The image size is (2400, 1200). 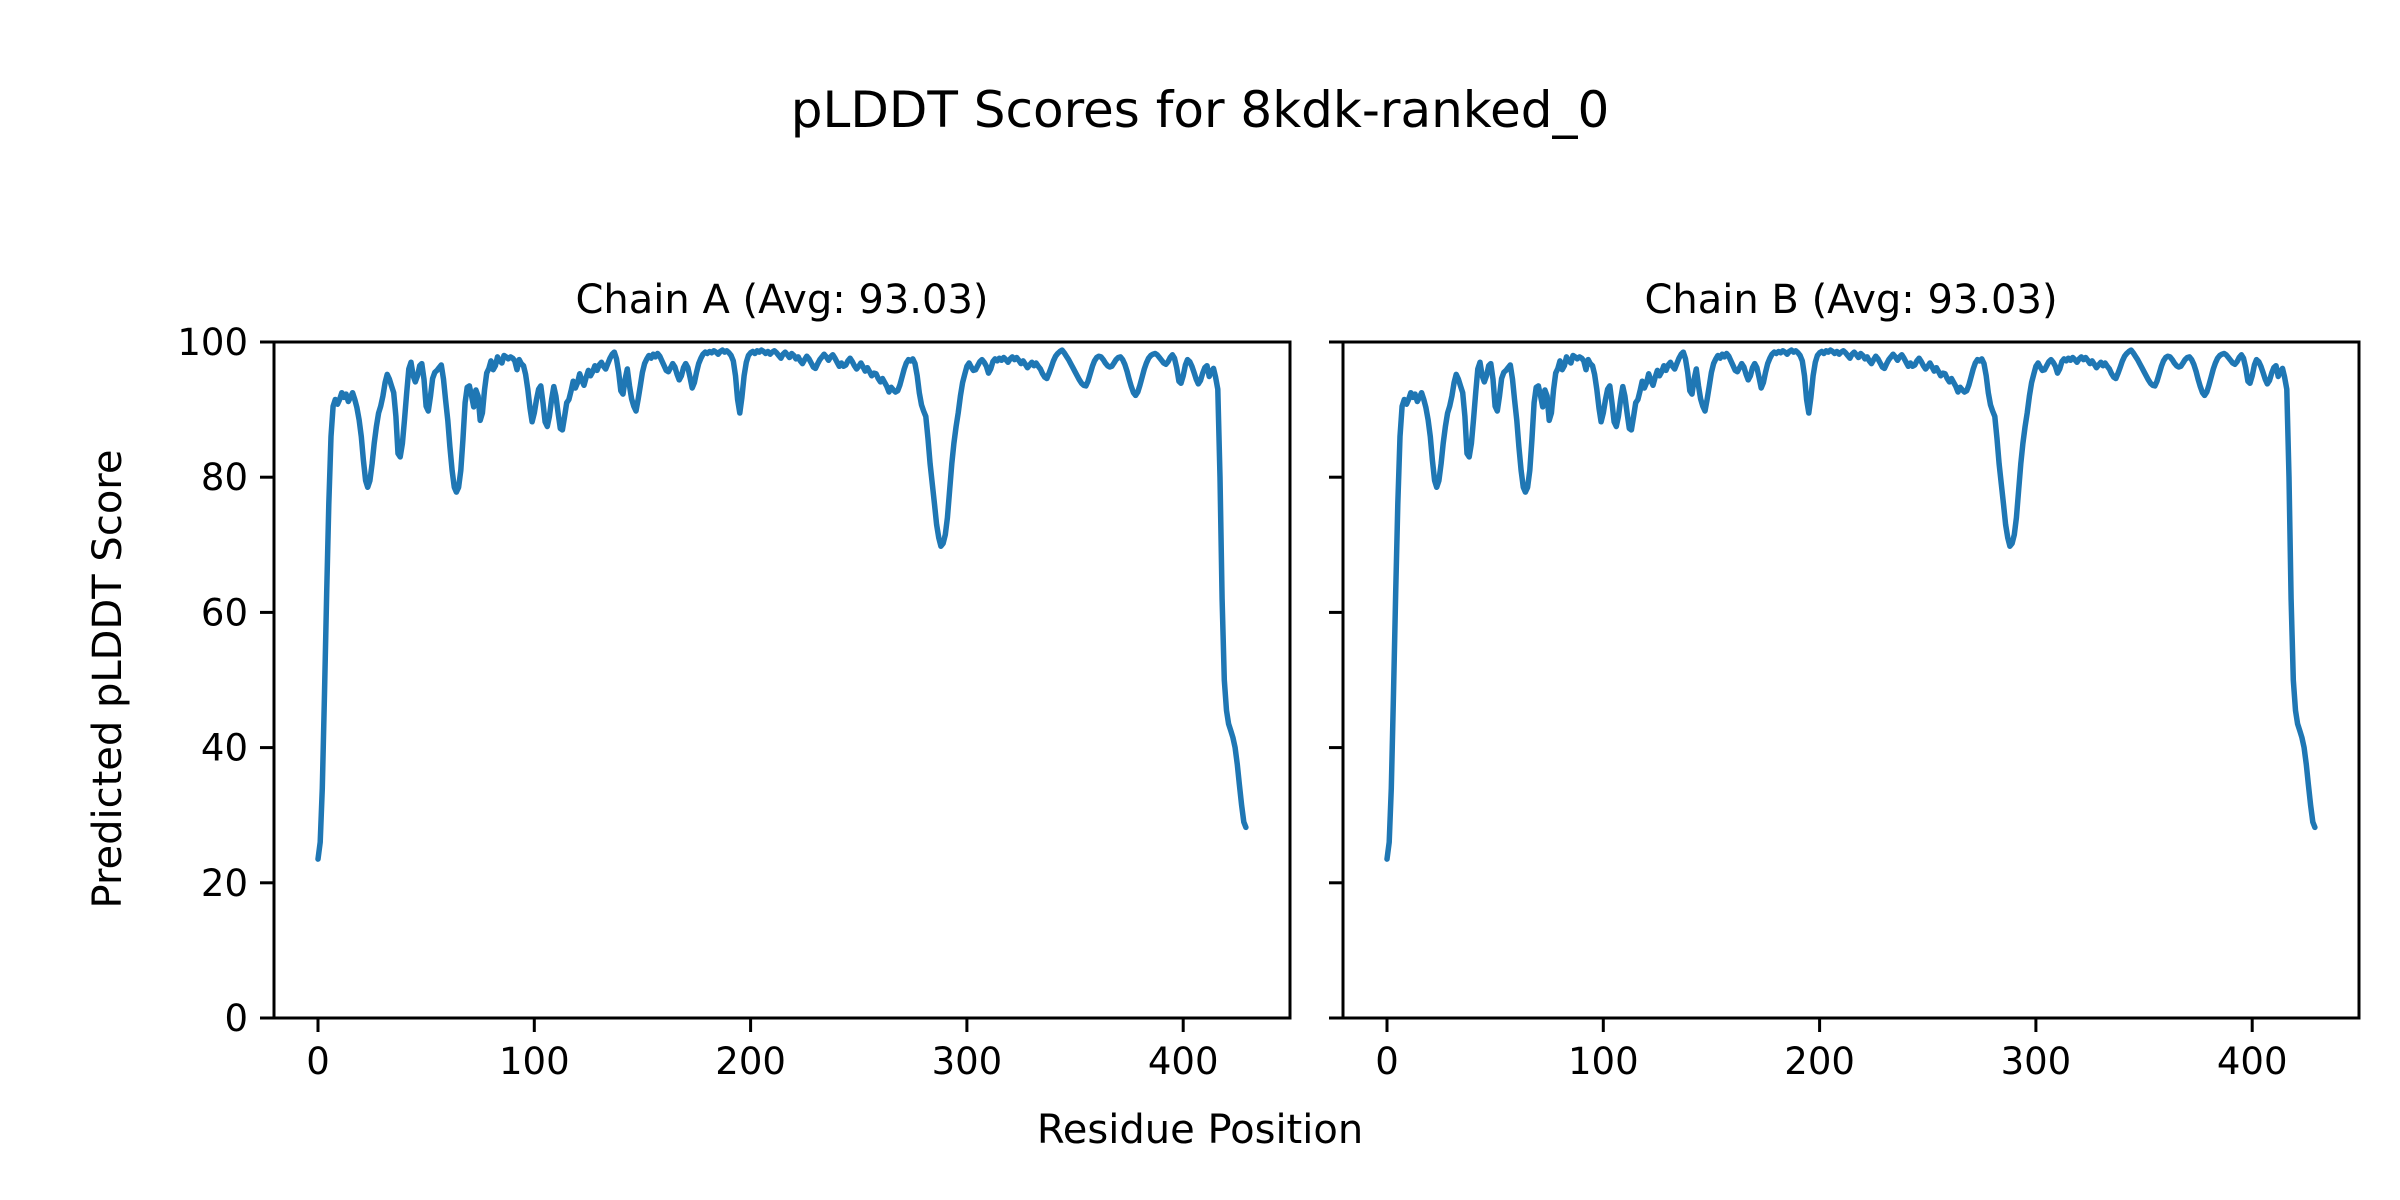 What do you see at coordinates (224, 612) in the screenshot?
I see `y-tick-label: 60` at bounding box center [224, 612].